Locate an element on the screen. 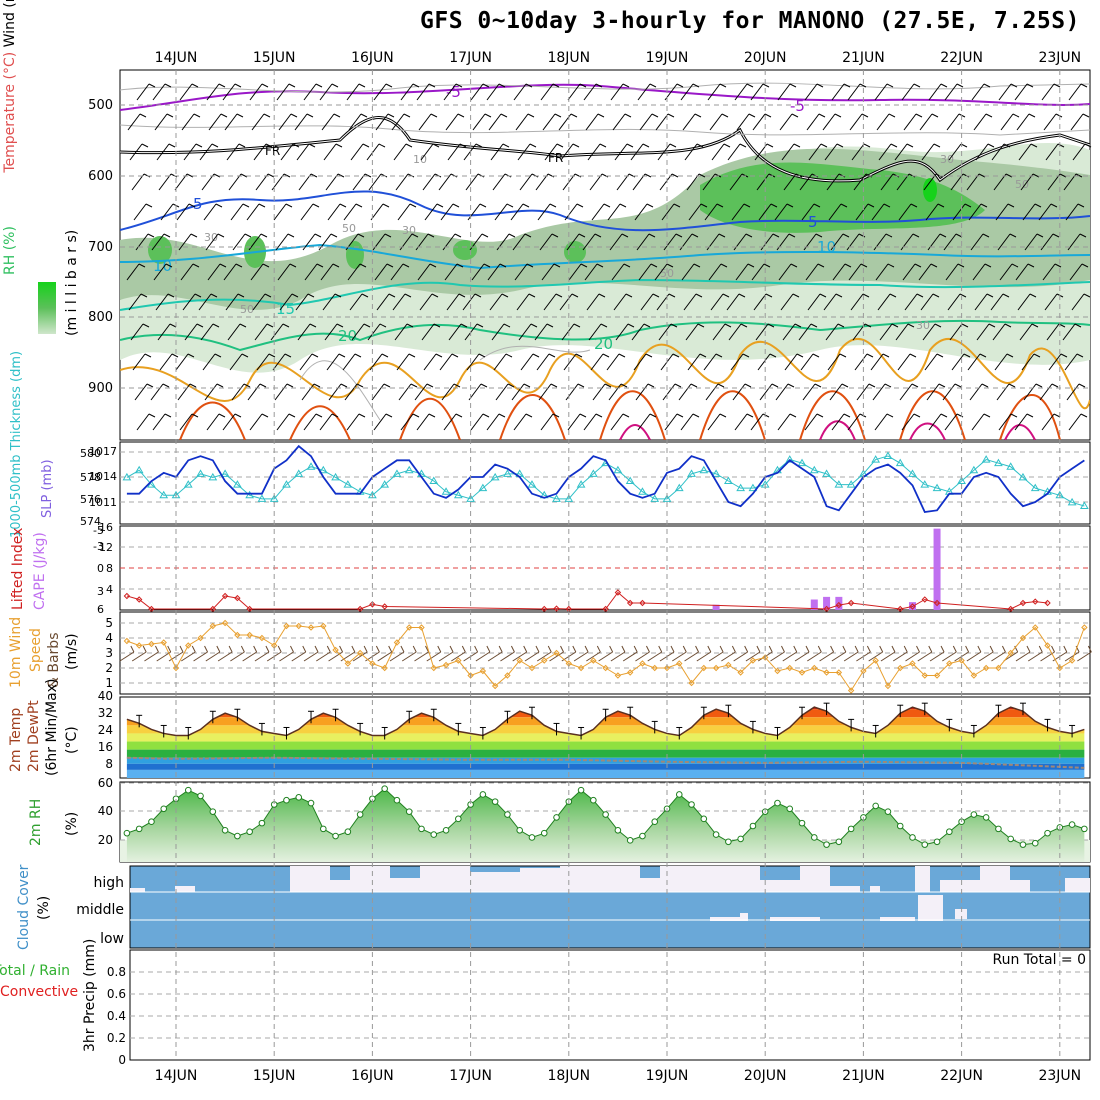 The height and width of the screenshot is (1100, 1100). cloud-level-labels: high middle low is located at coordinates (100, 911).